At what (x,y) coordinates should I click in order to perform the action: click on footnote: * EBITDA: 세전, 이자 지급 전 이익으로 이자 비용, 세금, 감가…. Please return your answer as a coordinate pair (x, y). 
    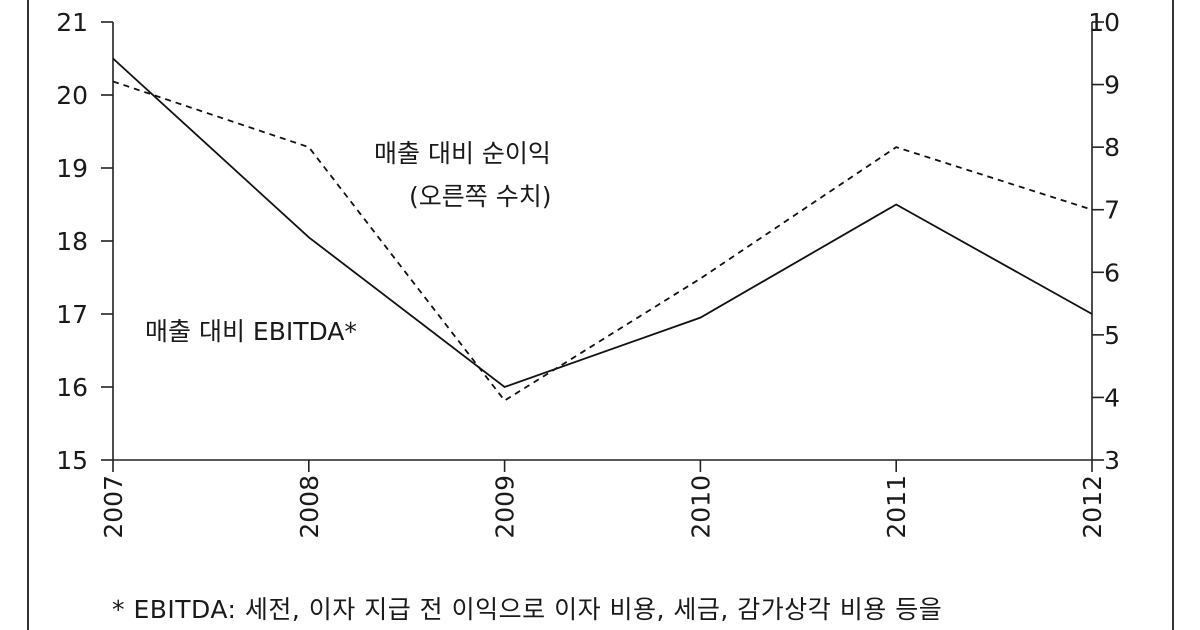
    Looking at the image, I should click on (527, 609).